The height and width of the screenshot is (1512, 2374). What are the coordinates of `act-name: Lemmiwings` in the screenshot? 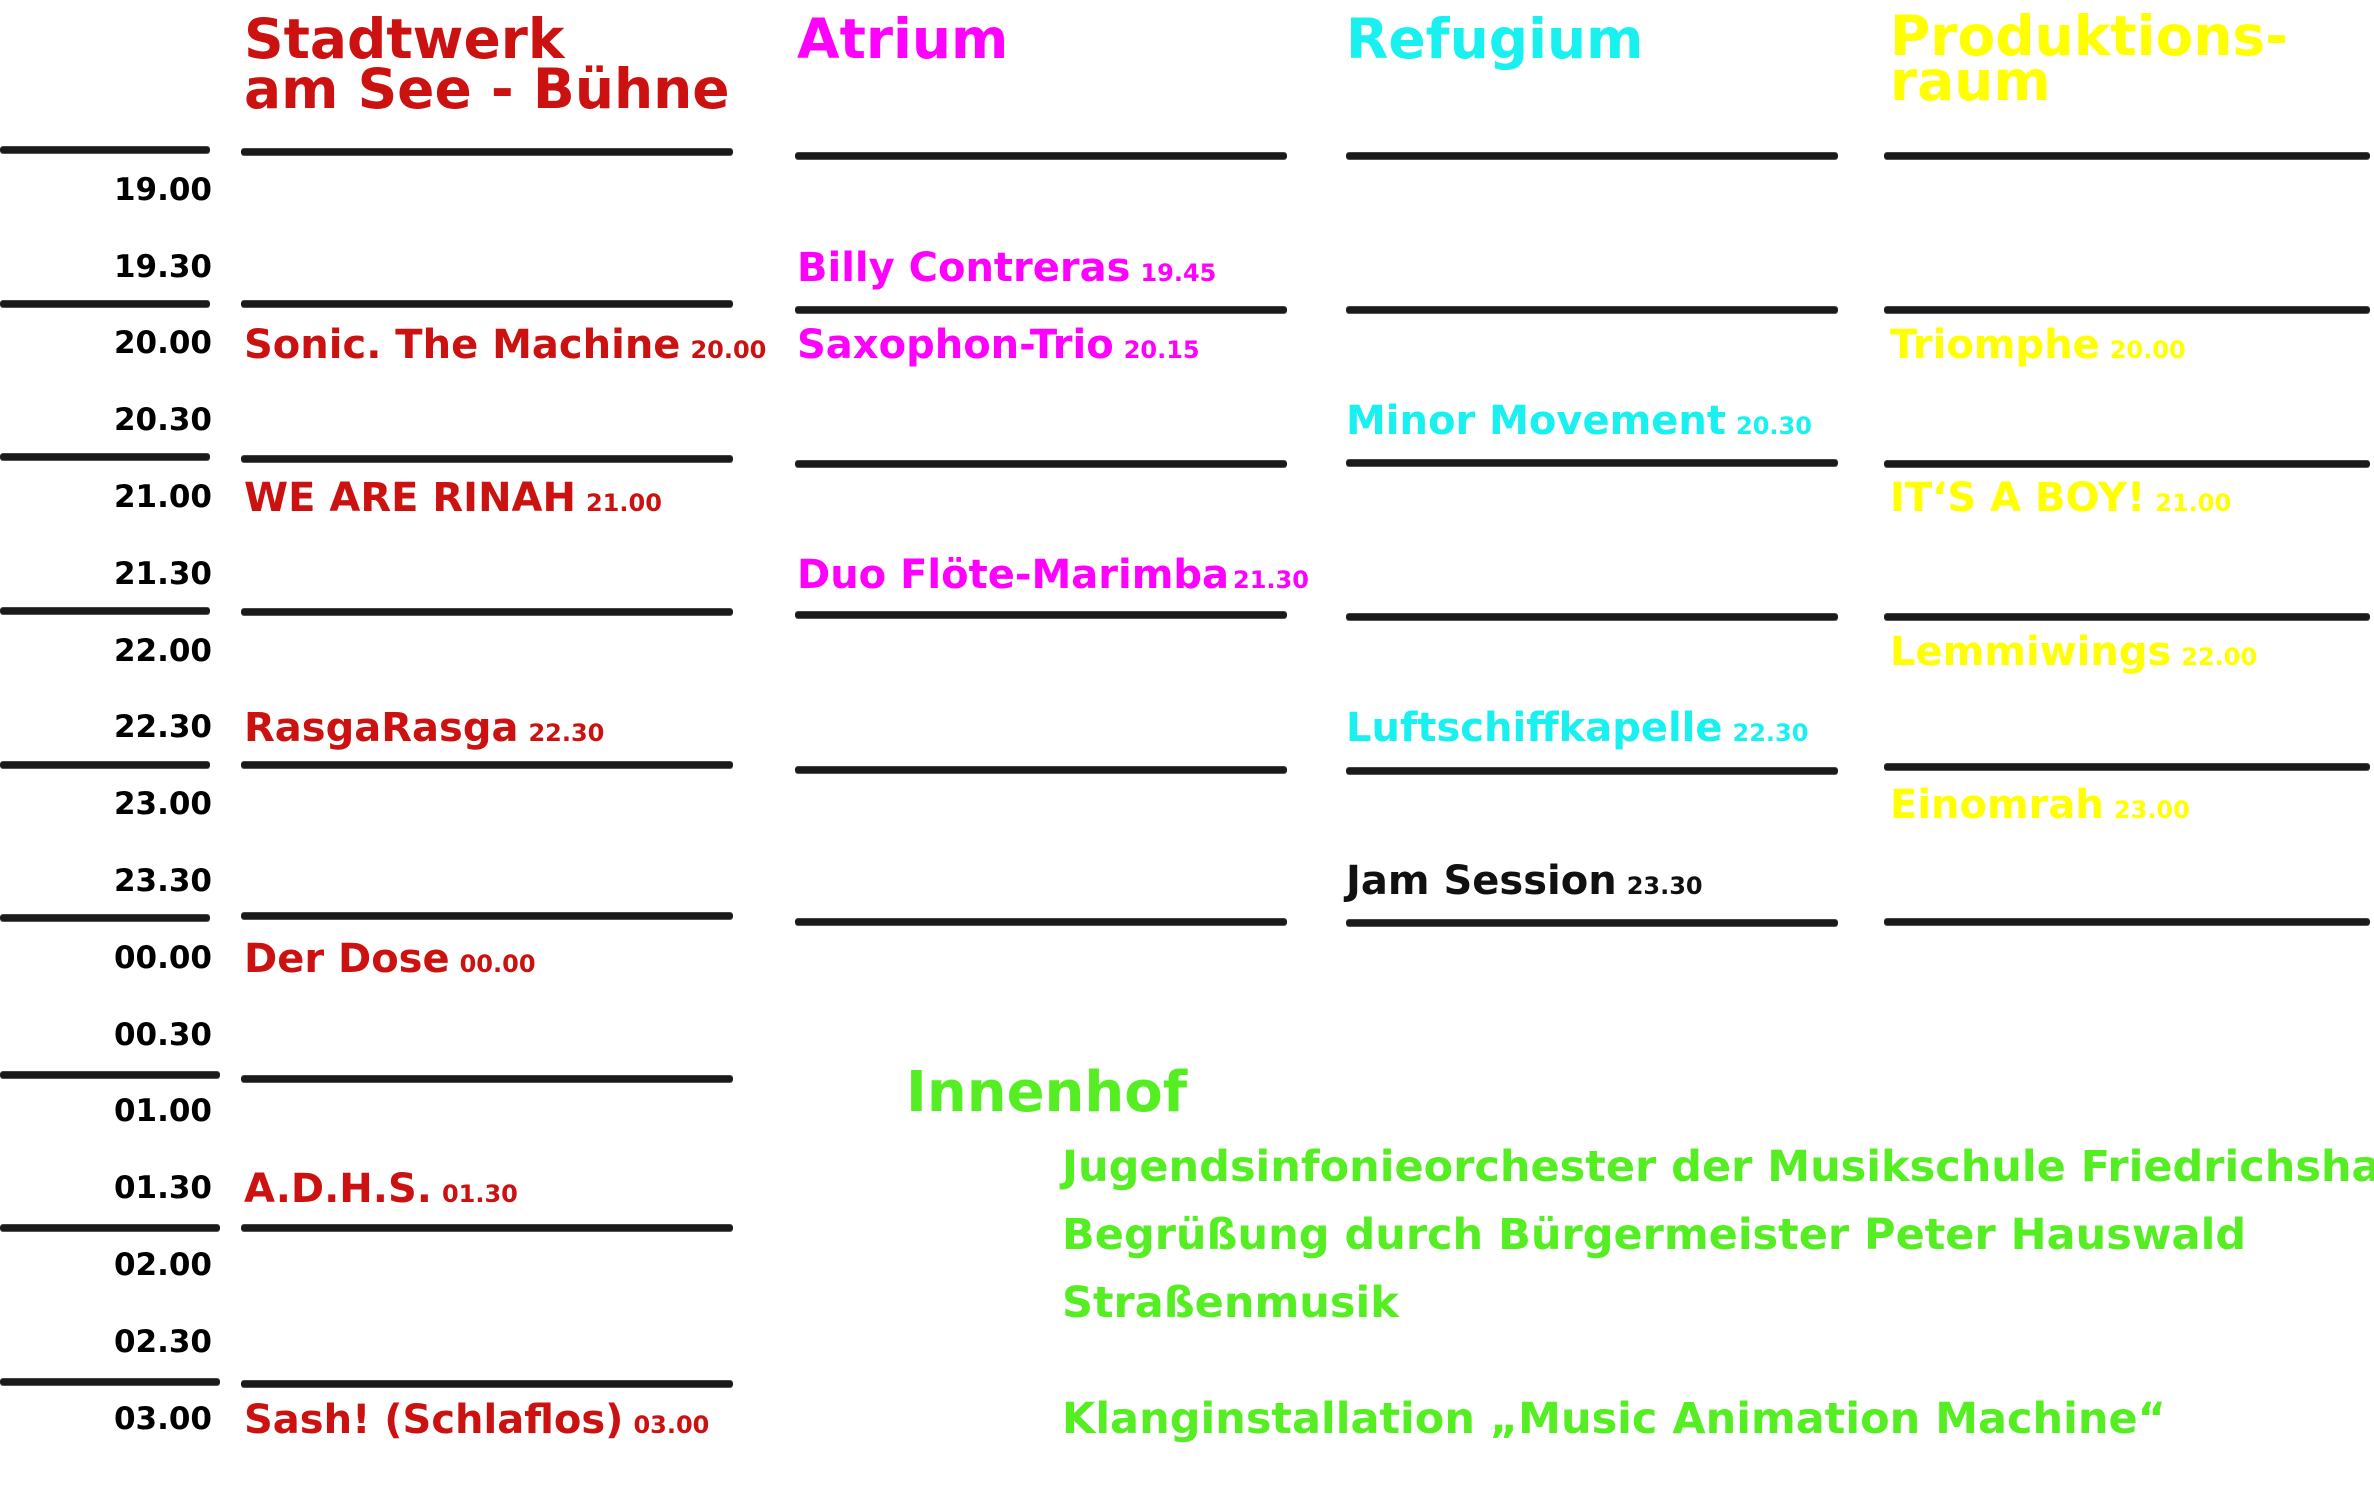 It's located at (2031, 652).